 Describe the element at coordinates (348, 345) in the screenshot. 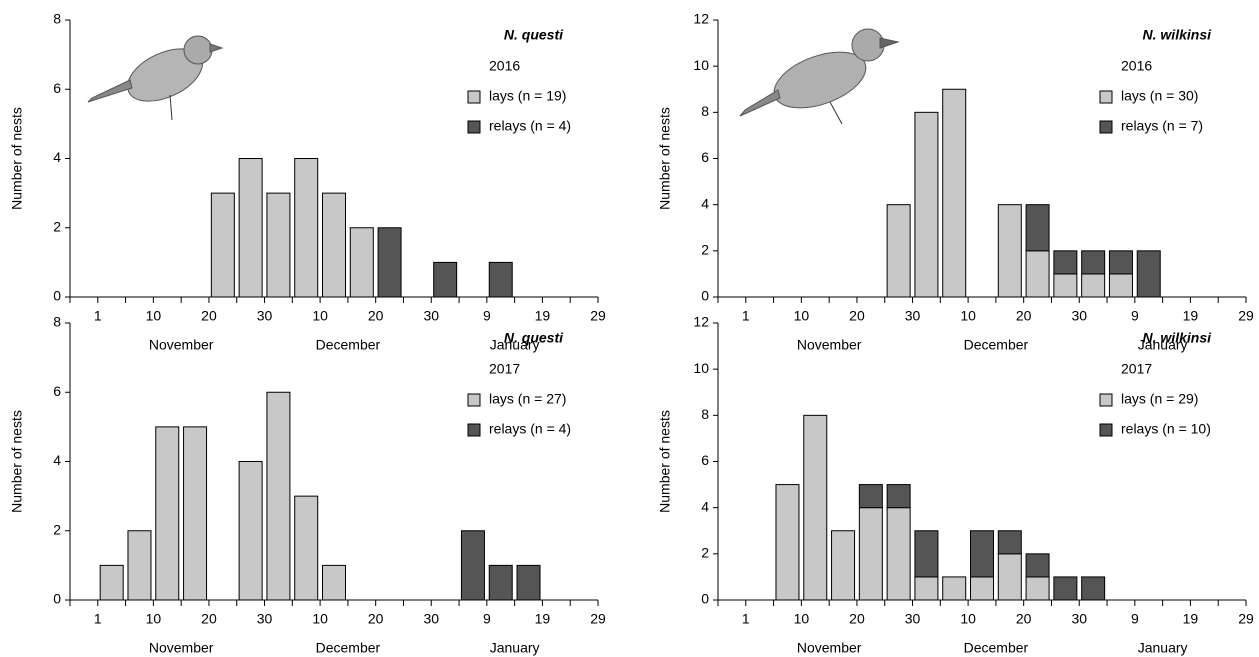

I see `month-label: December` at that location.